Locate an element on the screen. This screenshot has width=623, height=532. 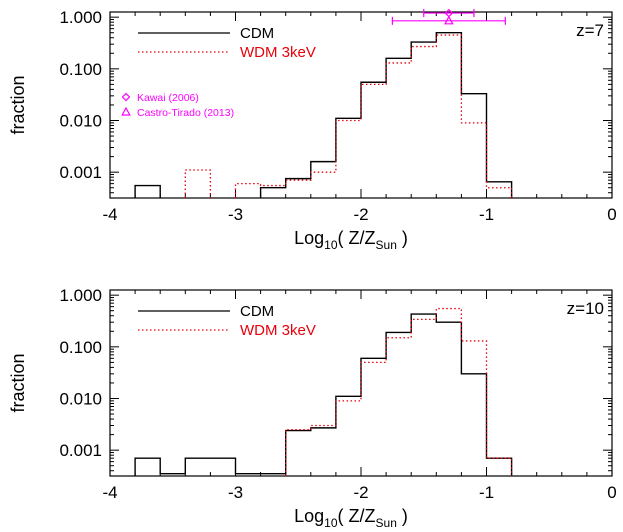
series-wdm-line is located at coordinates (399, 391).